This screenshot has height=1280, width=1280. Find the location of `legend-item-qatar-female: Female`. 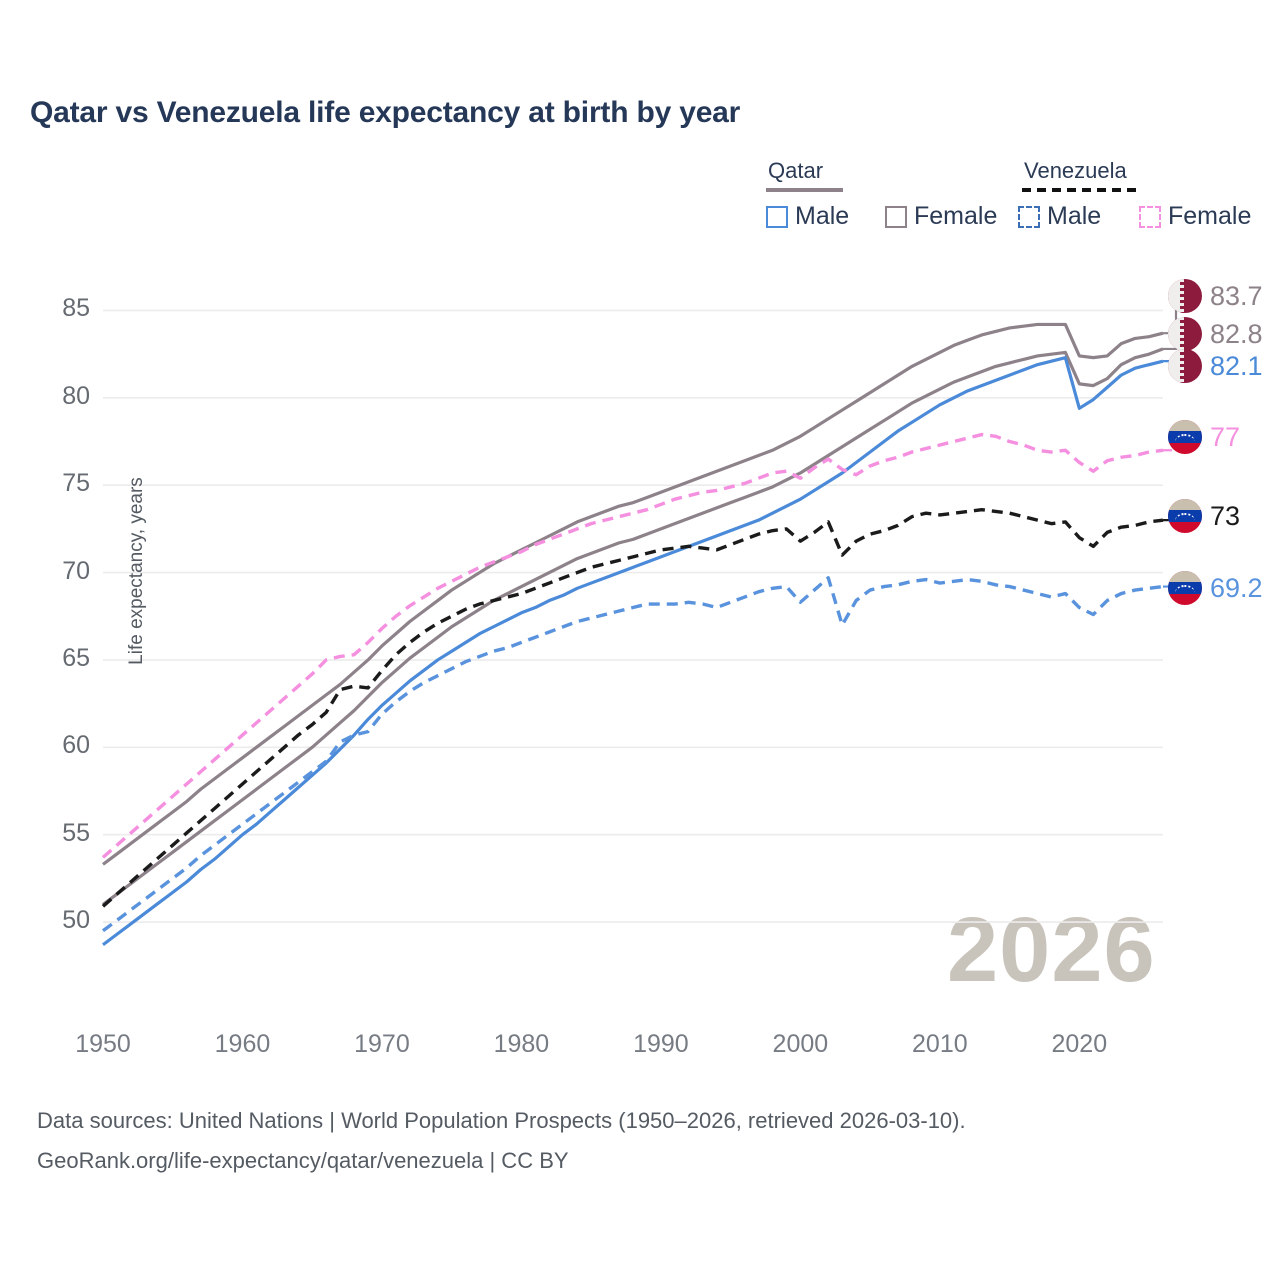

legend-item-qatar-female: Female is located at coordinates (941, 216).